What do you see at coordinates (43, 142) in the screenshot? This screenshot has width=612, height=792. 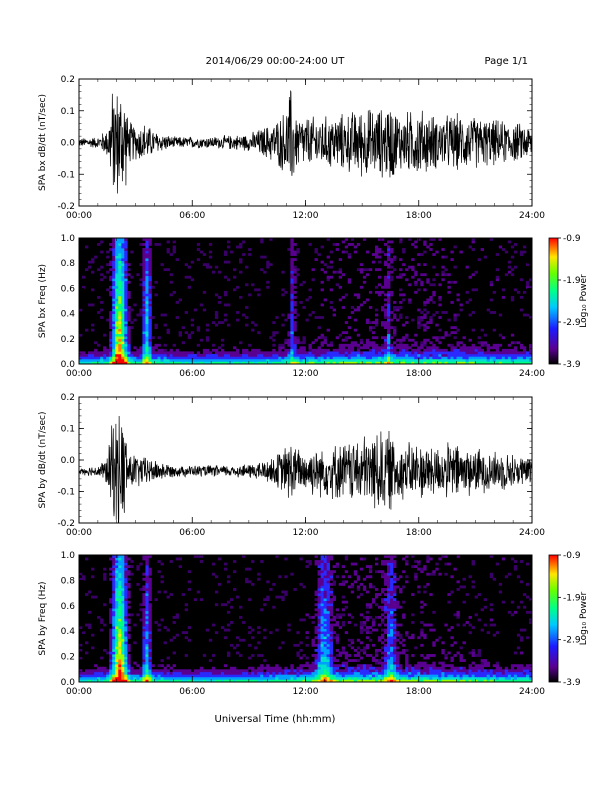 I see `y-axis-label: SPA bx dB/dt (nT/sec)` at bounding box center [43, 142].